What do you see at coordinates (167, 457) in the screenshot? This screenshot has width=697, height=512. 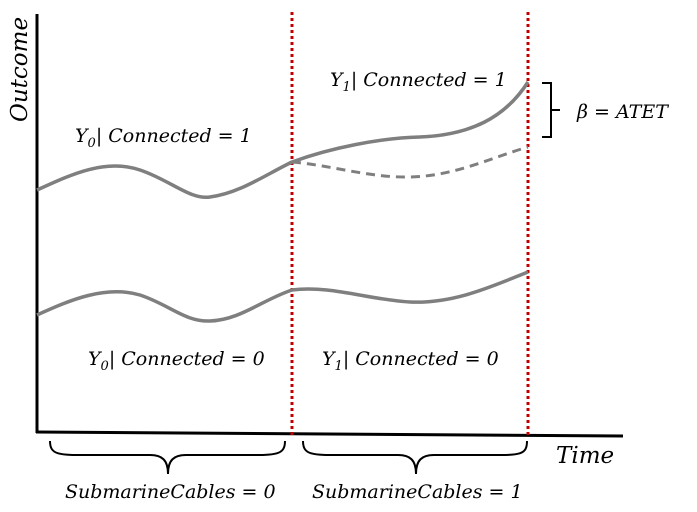 I see `period-before-brace` at bounding box center [167, 457].